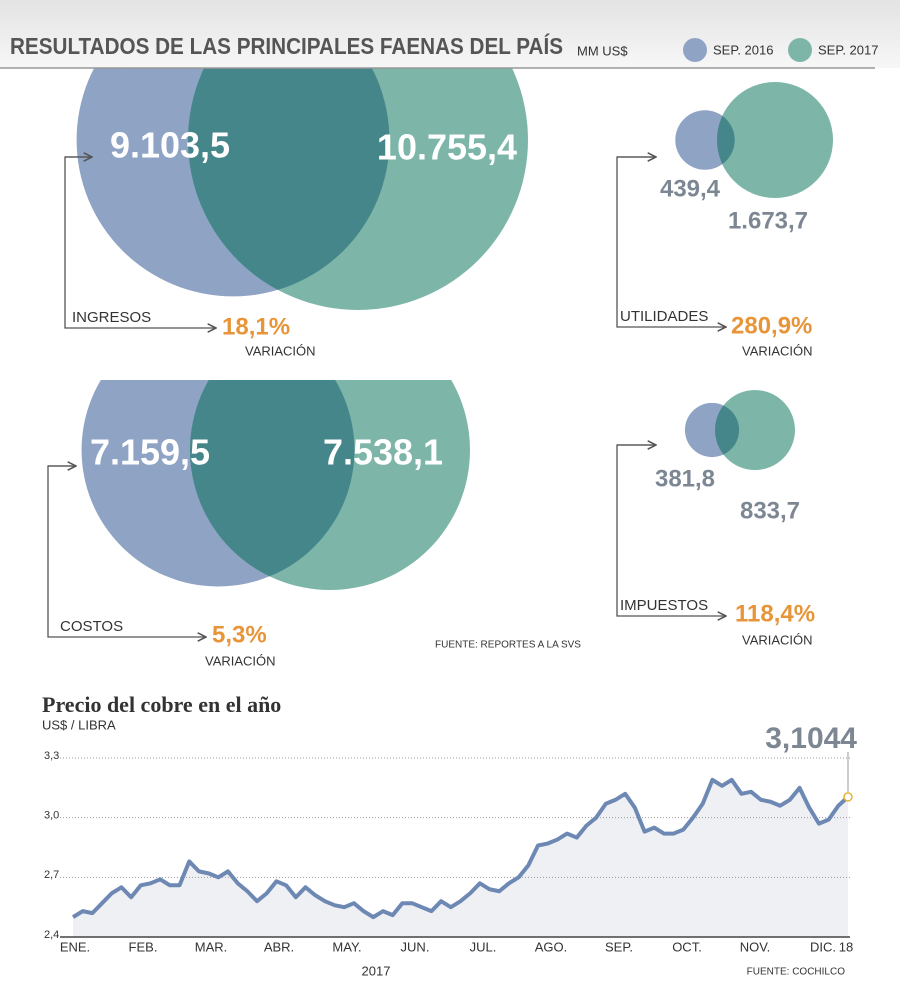 This screenshot has width=900, height=1002. What do you see at coordinates (239, 634) in the screenshot?
I see `variation: 5,3%` at bounding box center [239, 634].